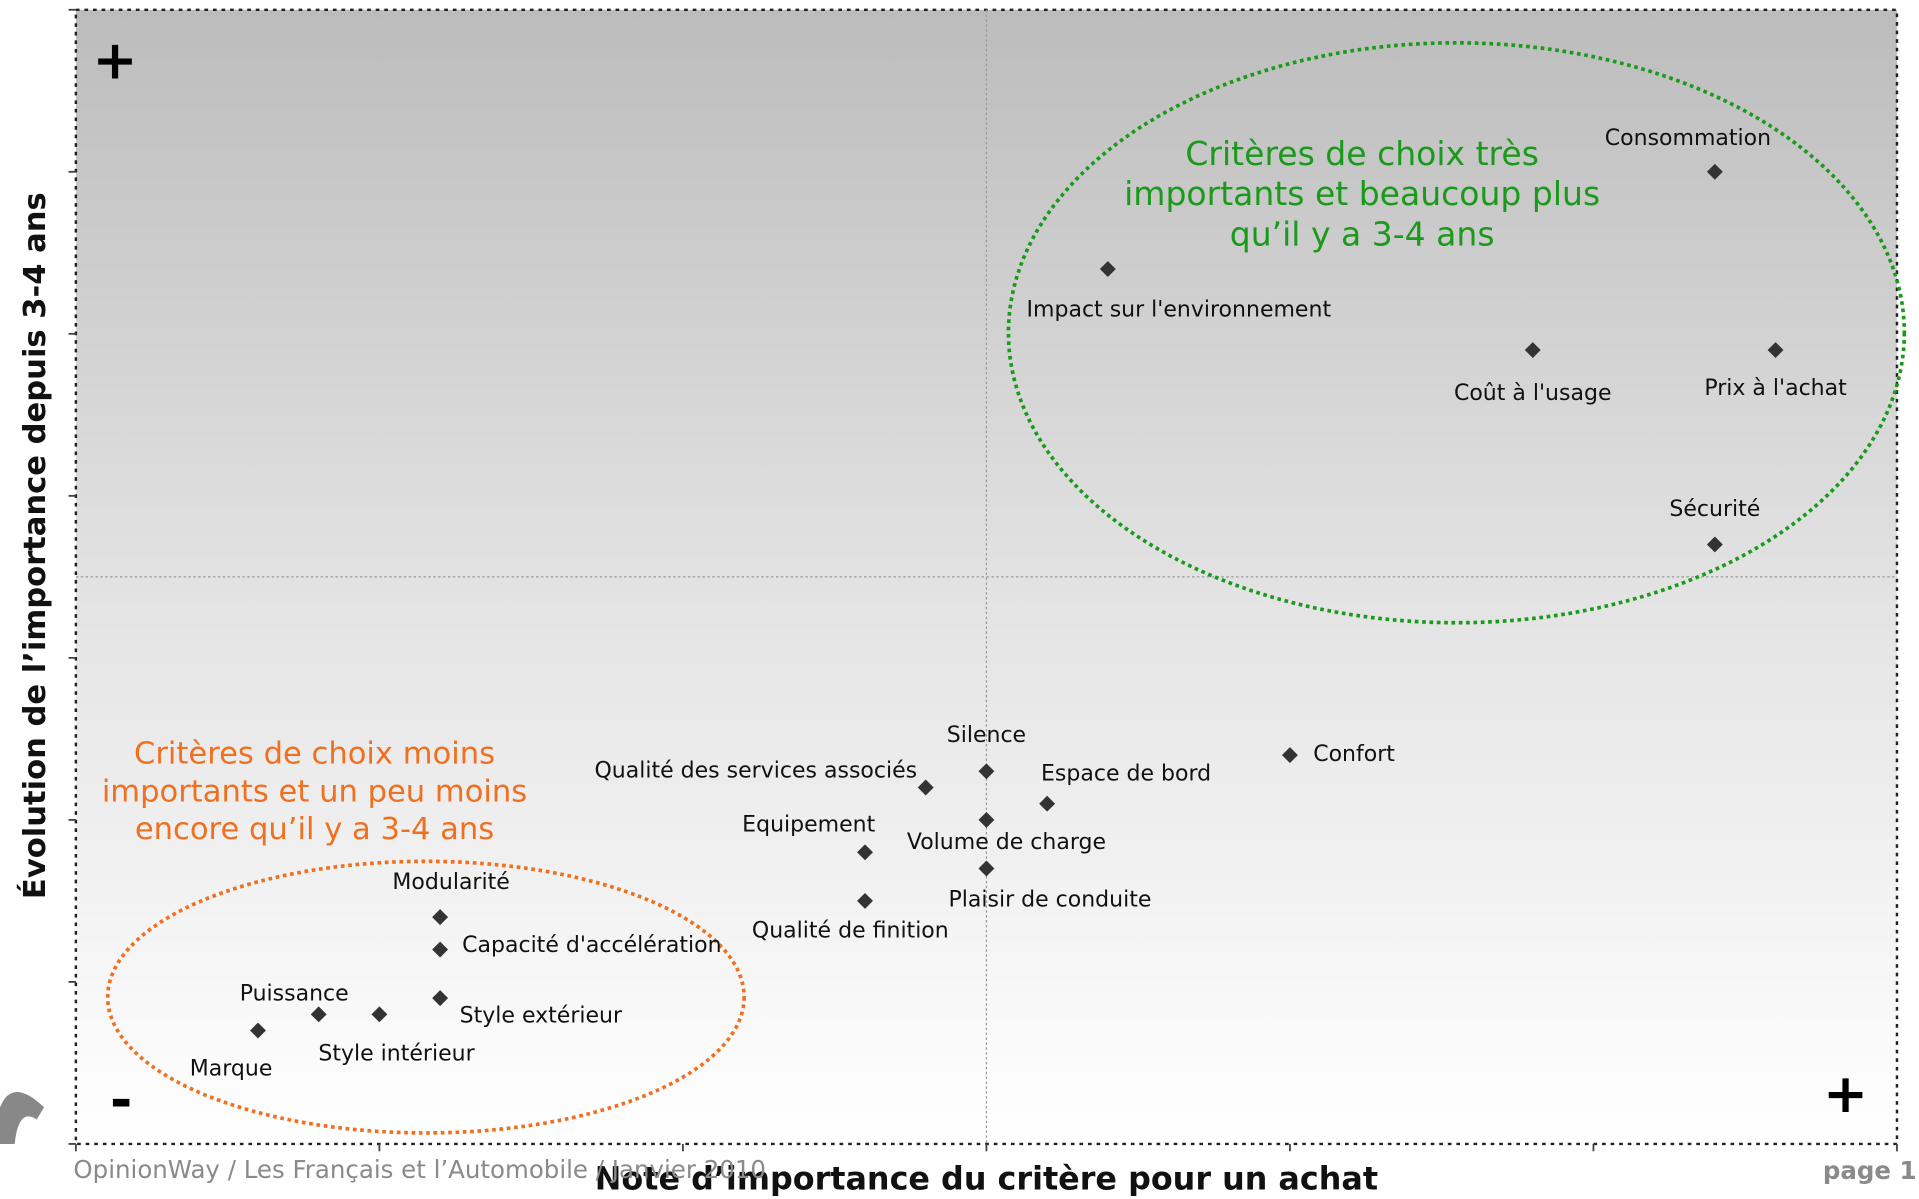 This screenshot has width=1919, height=1199. I want to click on point-label: Marque, so click(231, 1069).